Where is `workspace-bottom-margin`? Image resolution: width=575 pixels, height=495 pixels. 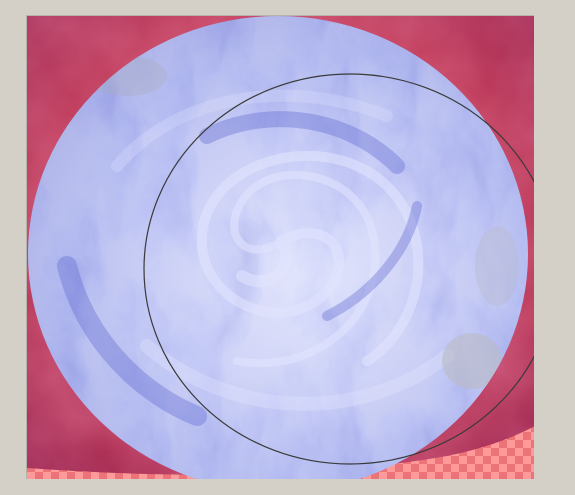
workspace-bottom-margin is located at coordinates (287, 487).